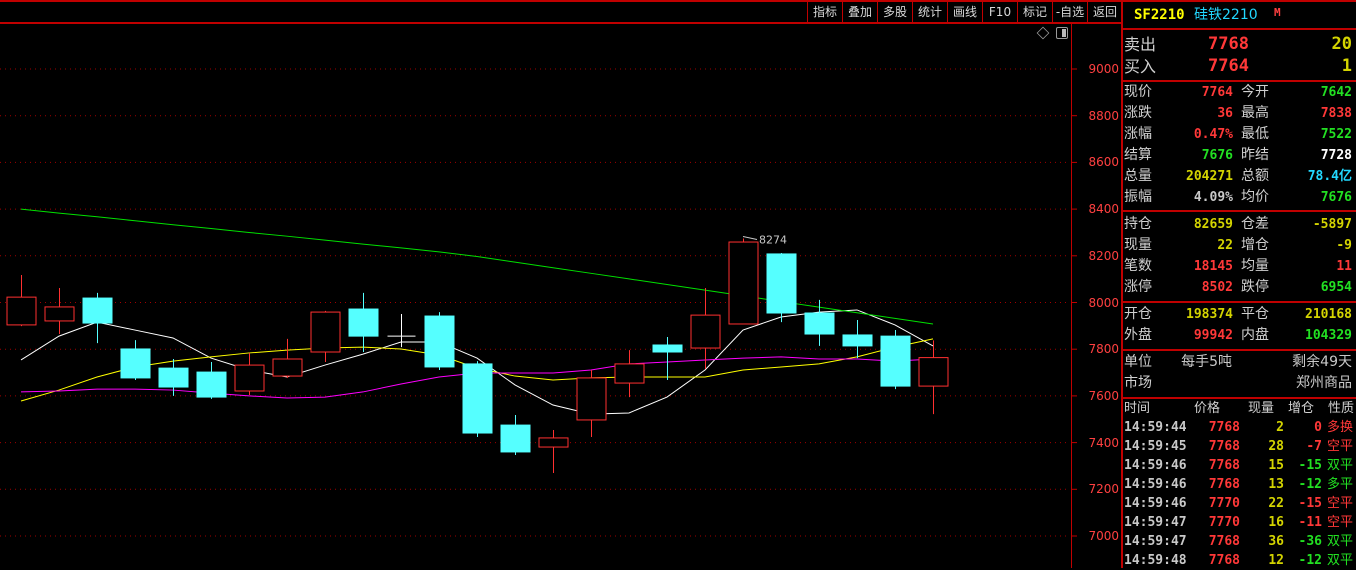 The image size is (1356, 570). What do you see at coordinates (1213, 224) in the screenshot?
I see `stat-value: 82659` at bounding box center [1213, 224].